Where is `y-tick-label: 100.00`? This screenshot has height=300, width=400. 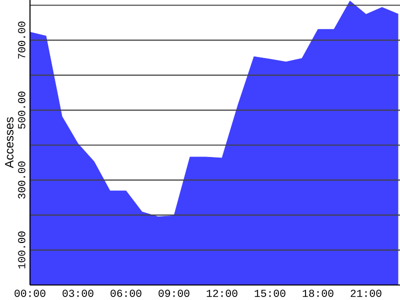 y-tick-label: 100.00 is located at coordinates (22, 249).